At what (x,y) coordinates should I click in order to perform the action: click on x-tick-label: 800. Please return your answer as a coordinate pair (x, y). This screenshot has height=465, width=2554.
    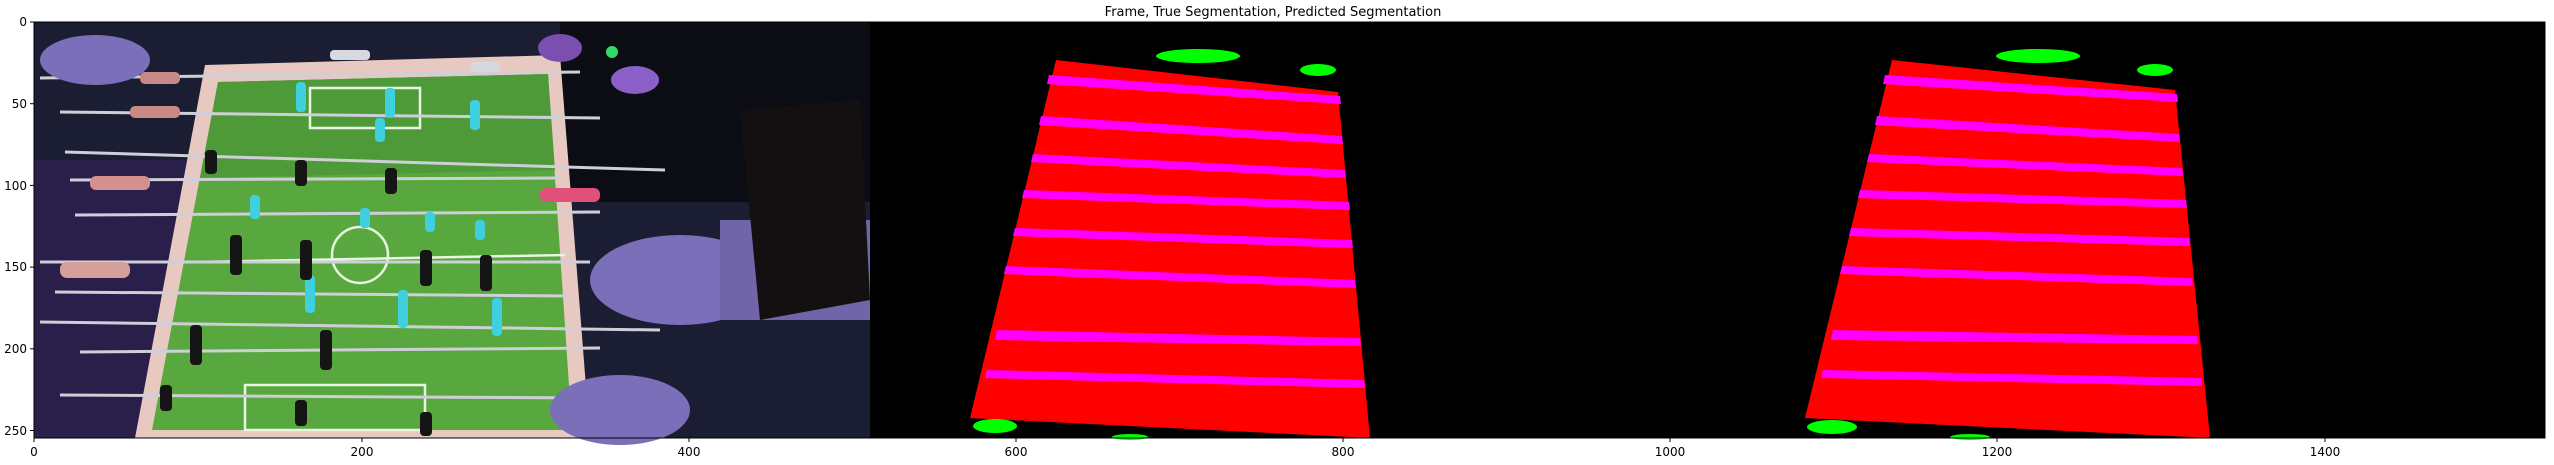
    Looking at the image, I should click on (1343, 452).